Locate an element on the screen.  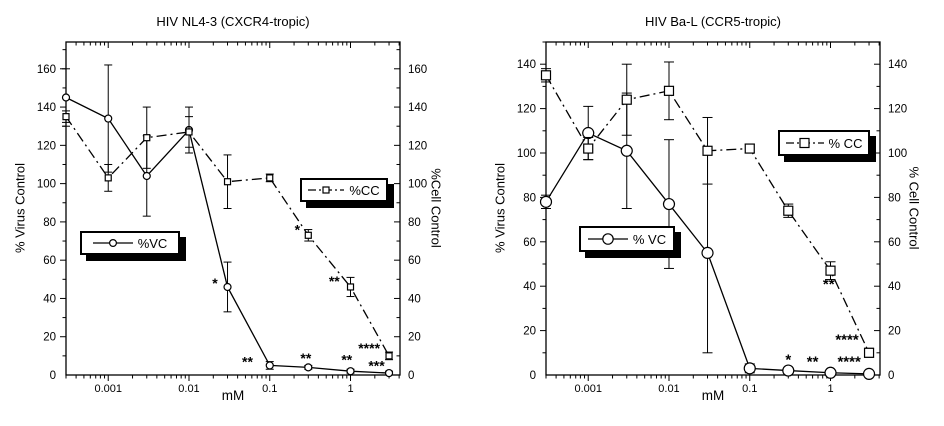
y-axis-label-right-nl43: %Cell Control is located at coordinates (436, 208).